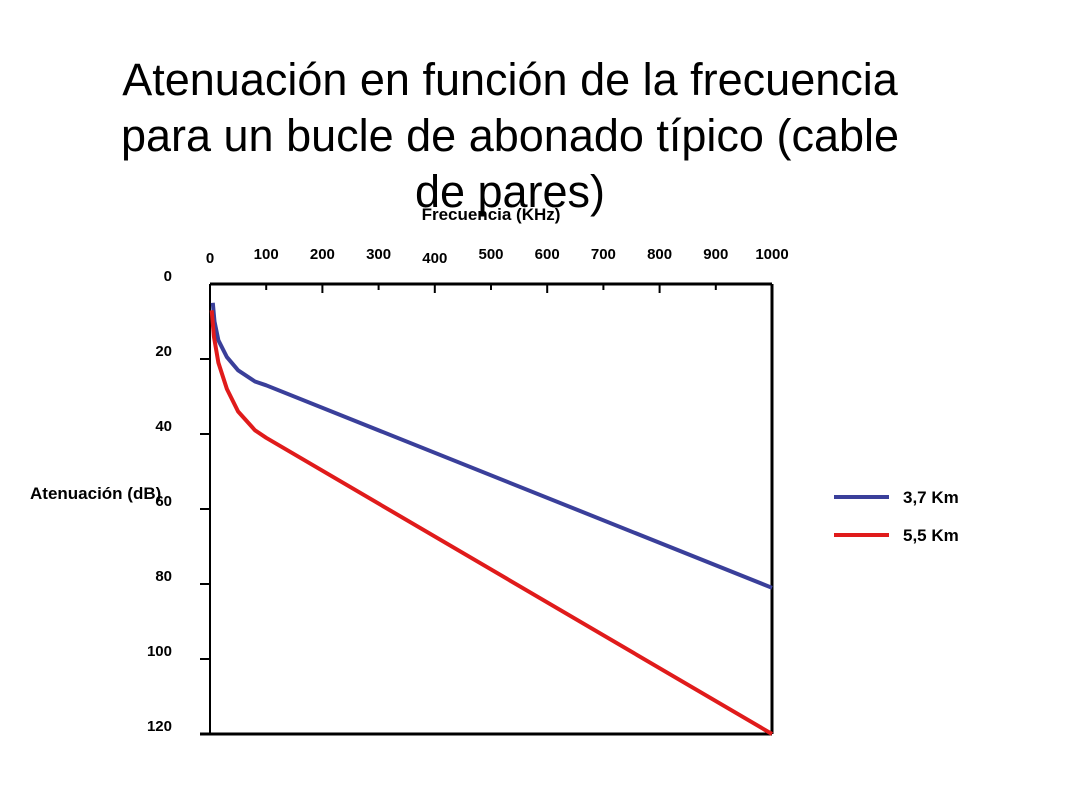 The width and height of the screenshot is (1066, 800). What do you see at coordinates (771, 254) in the screenshot?
I see `x-tick-label: 1000` at bounding box center [771, 254].